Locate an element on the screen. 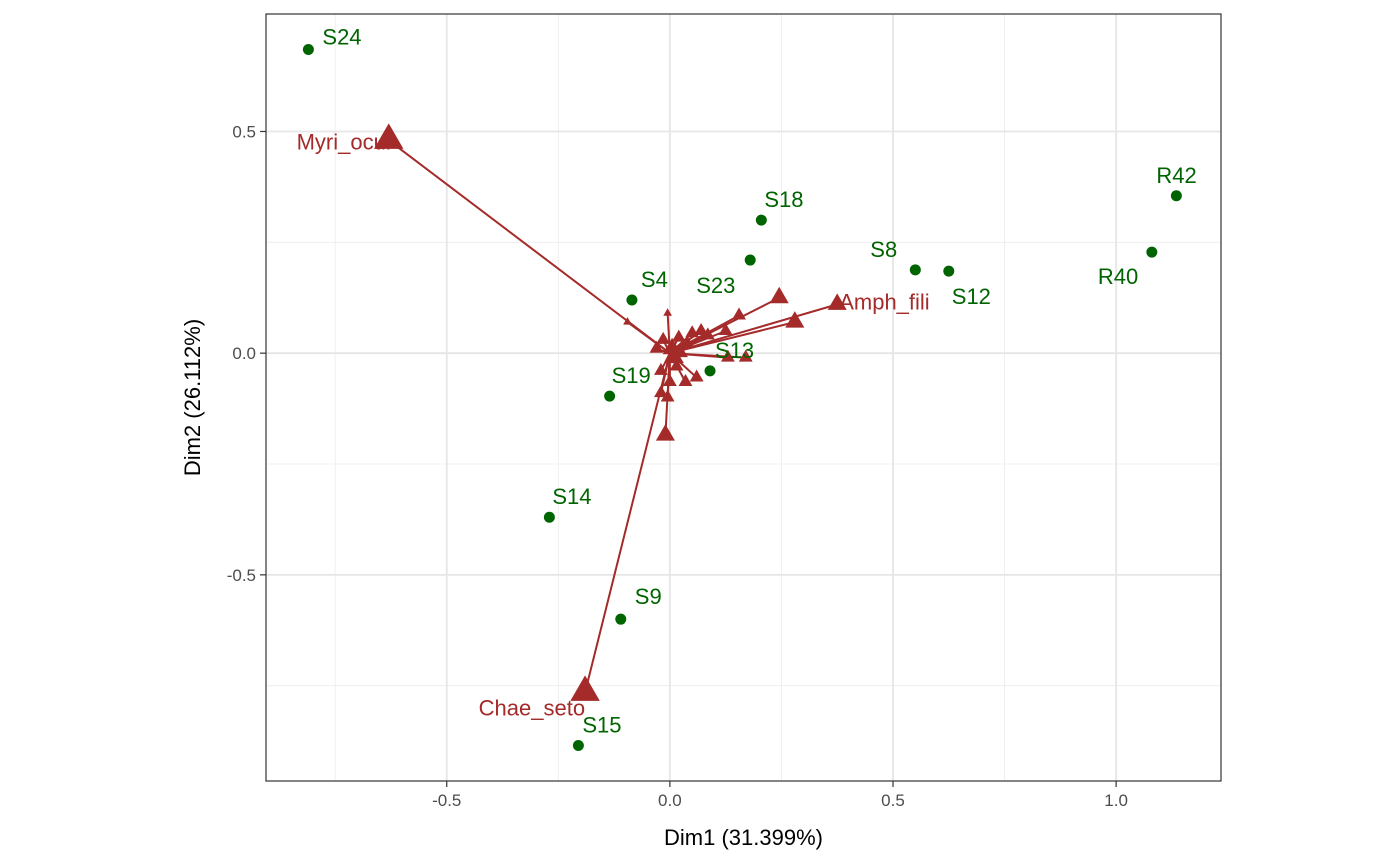 Image resolution: width=1400 pixels, height=866 pixels. site-label: S18 is located at coordinates (783, 199).